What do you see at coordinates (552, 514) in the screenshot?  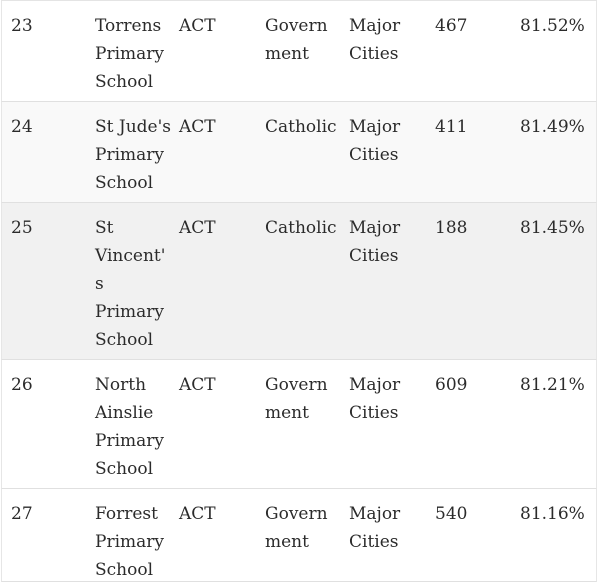 I see `percent-cell: 81.16%` at bounding box center [552, 514].